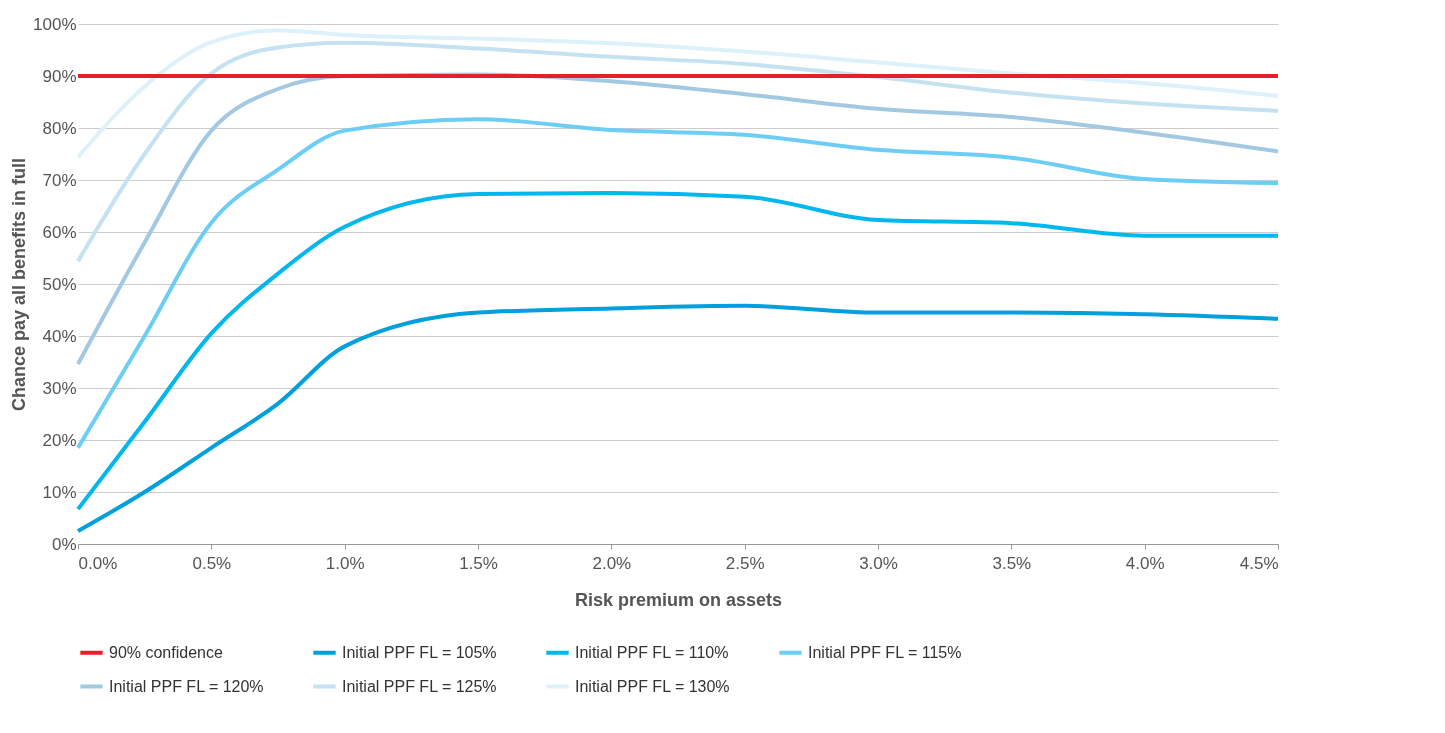 Image resolution: width=1445 pixels, height=733 pixels. What do you see at coordinates (64, 544) in the screenshot?
I see `y-tick-label: 0%` at bounding box center [64, 544].